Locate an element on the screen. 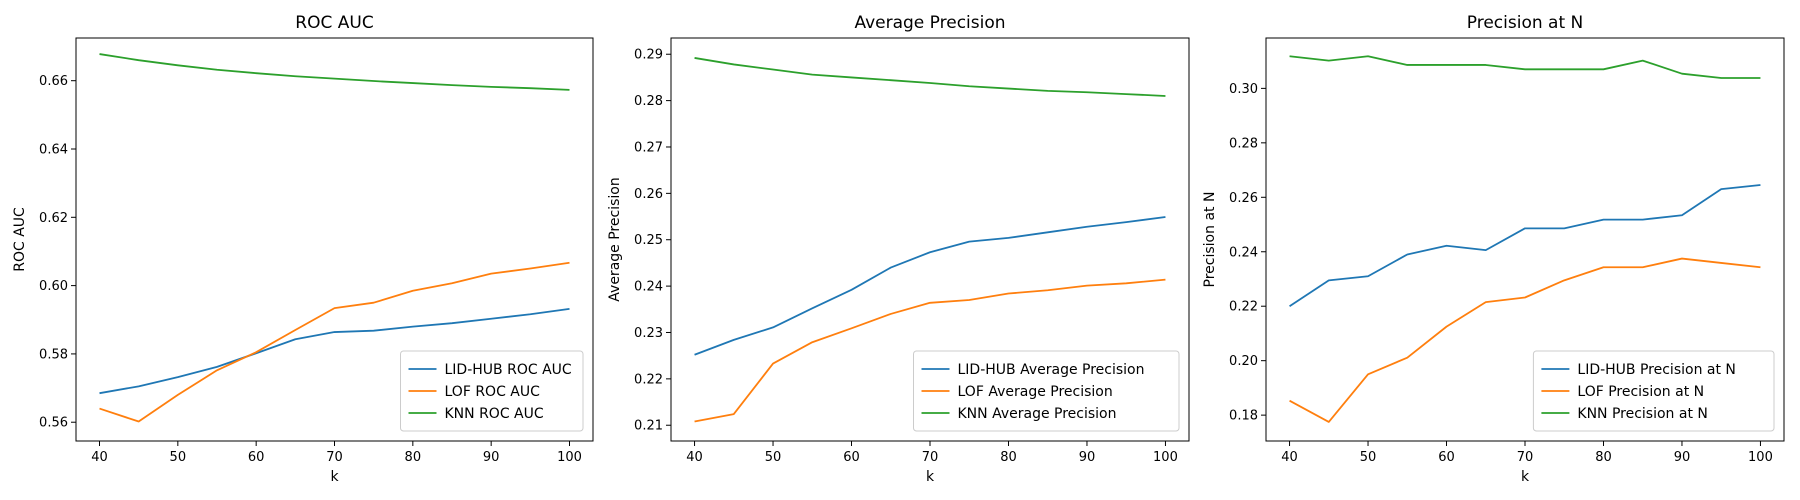 This screenshot has height=500, width=1800. legend-entry-label: LOF ROC AUC is located at coordinates (493, 392).